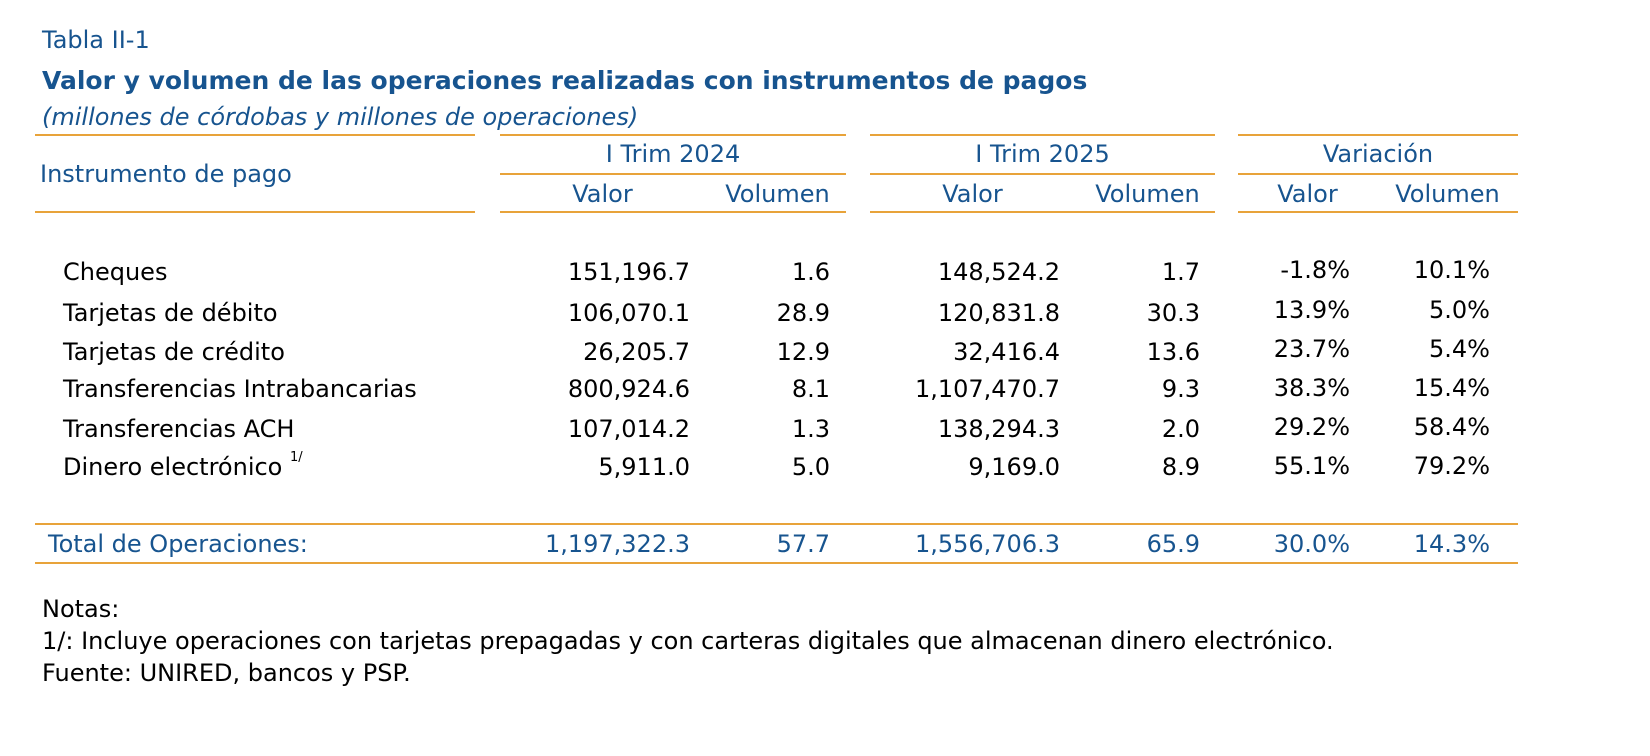 The width and height of the screenshot is (1650, 756). I want to click on header-valor-2024: Valor, so click(602, 194).